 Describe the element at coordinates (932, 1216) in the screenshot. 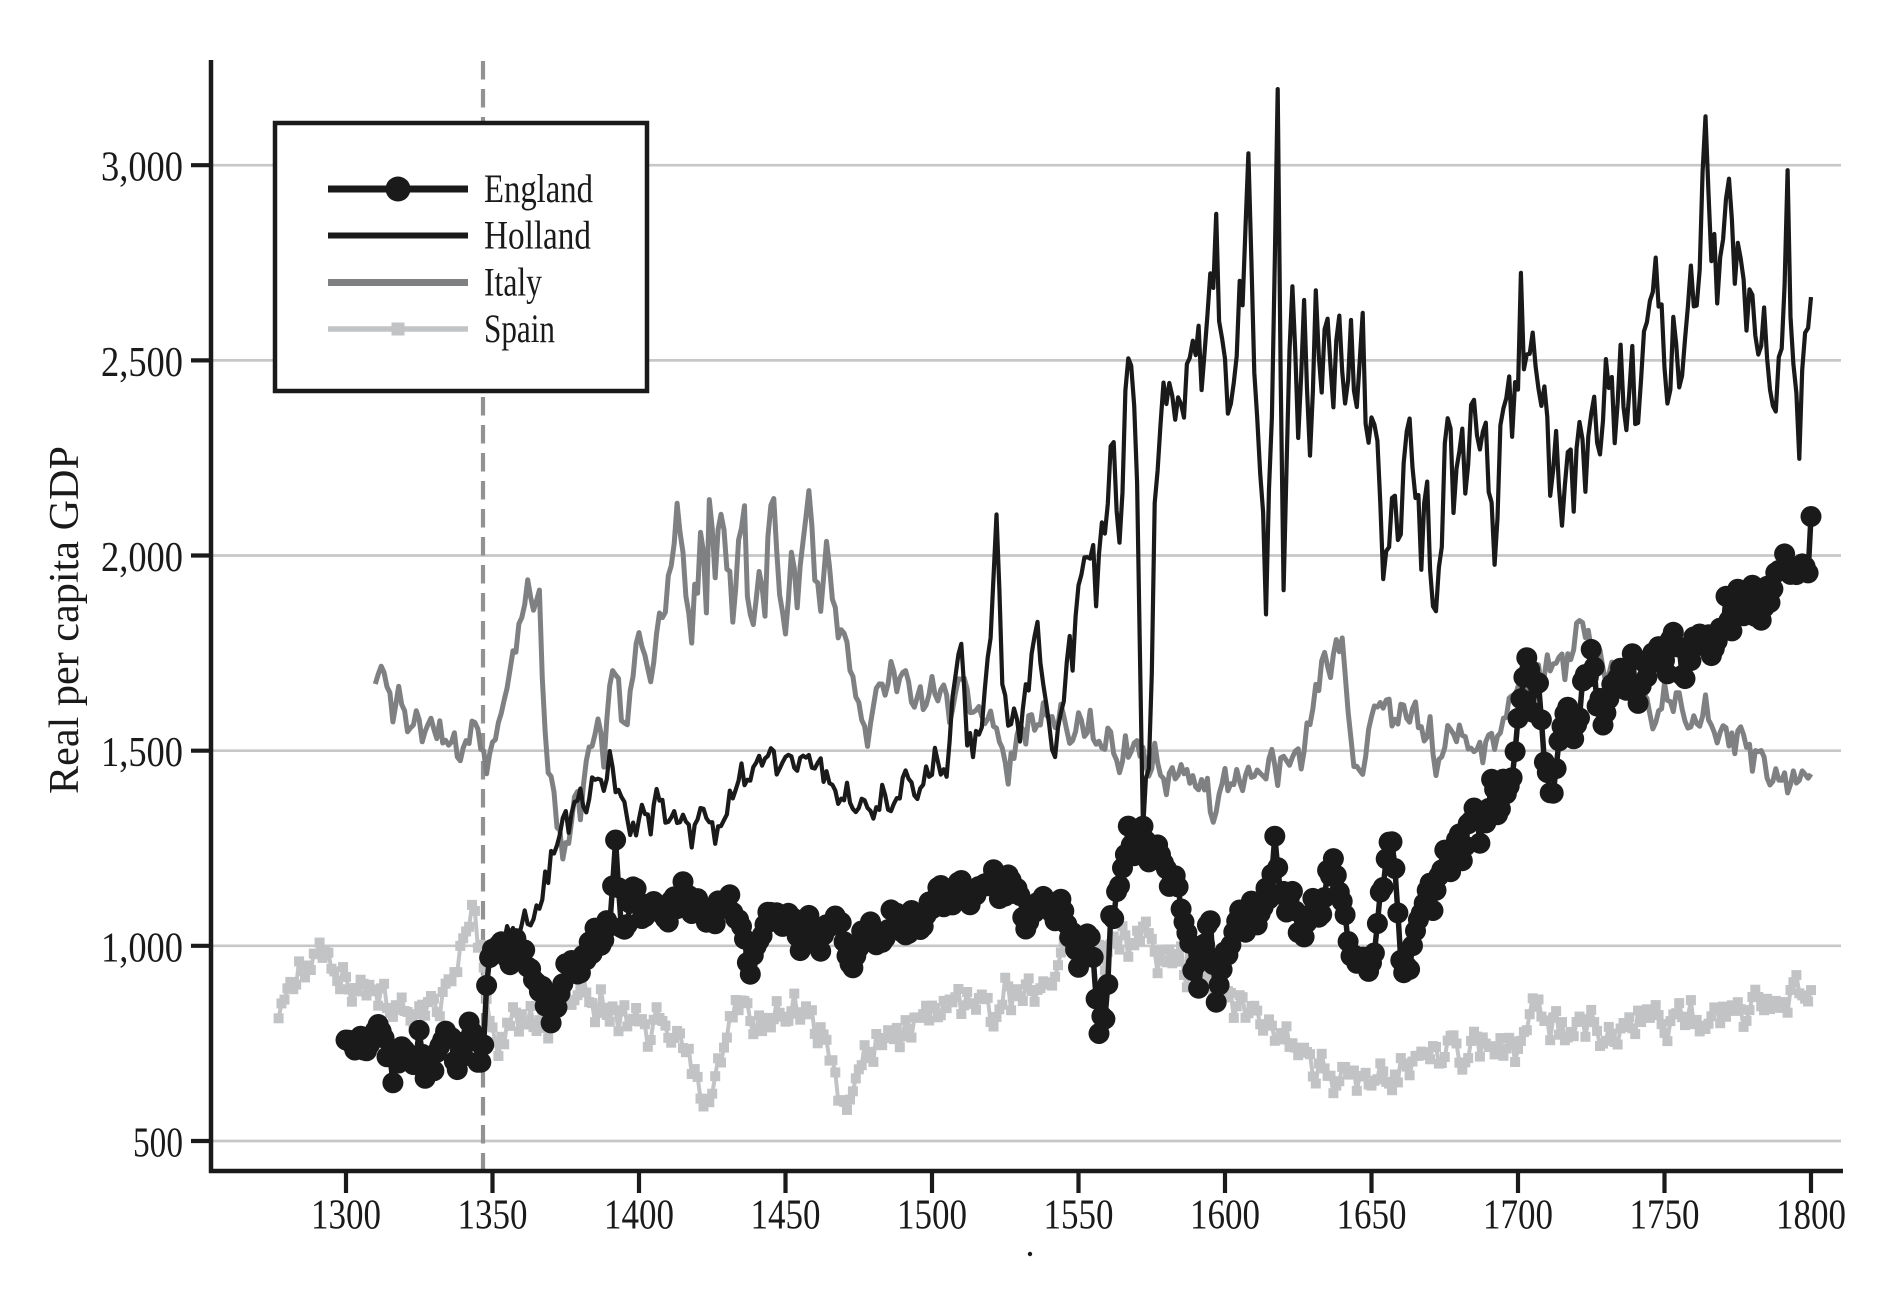

I see `svg-text: 1500` at that location.